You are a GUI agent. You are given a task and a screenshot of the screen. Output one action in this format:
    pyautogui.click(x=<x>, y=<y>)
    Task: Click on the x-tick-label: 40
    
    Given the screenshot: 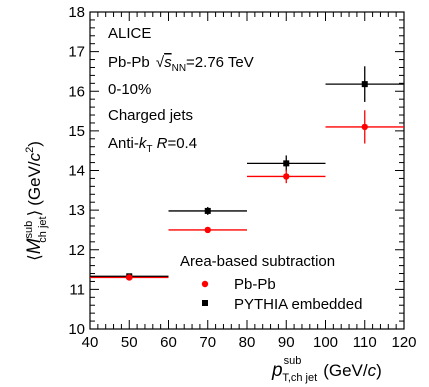 What is the action you would take?
    pyautogui.click(x=90, y=342)
    